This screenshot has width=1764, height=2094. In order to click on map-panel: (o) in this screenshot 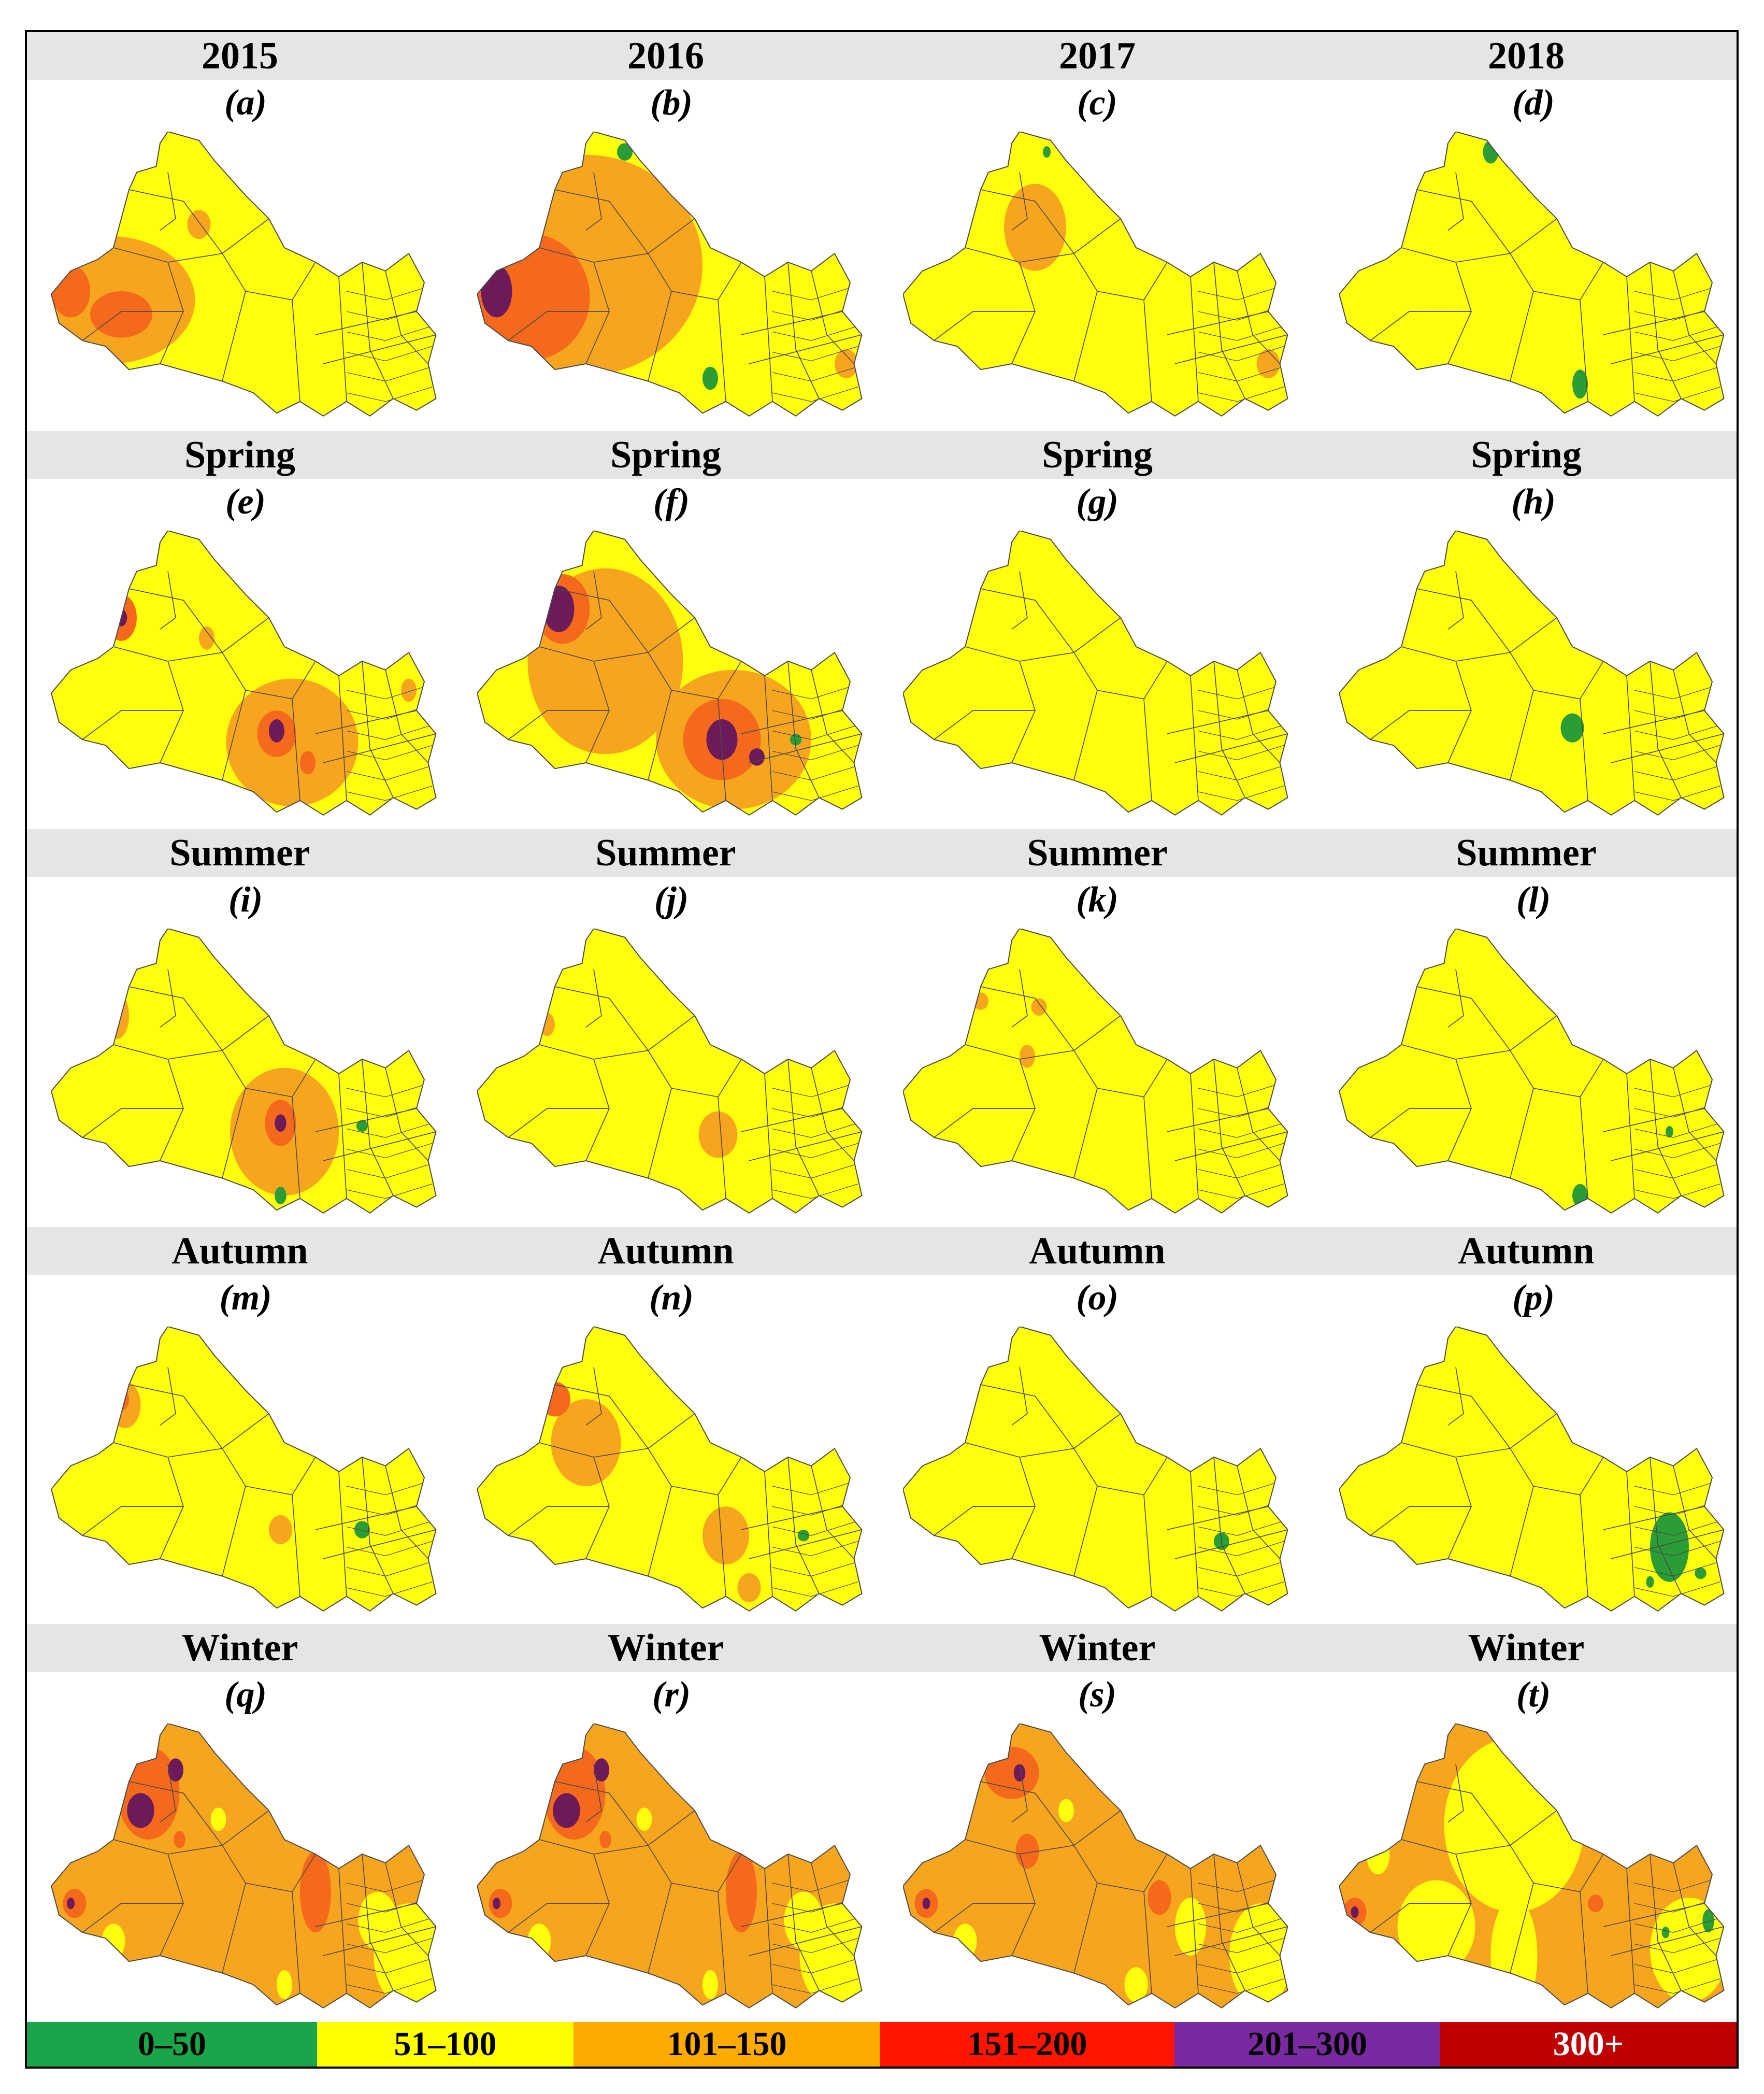, I will do `click(1097, 1448)`.